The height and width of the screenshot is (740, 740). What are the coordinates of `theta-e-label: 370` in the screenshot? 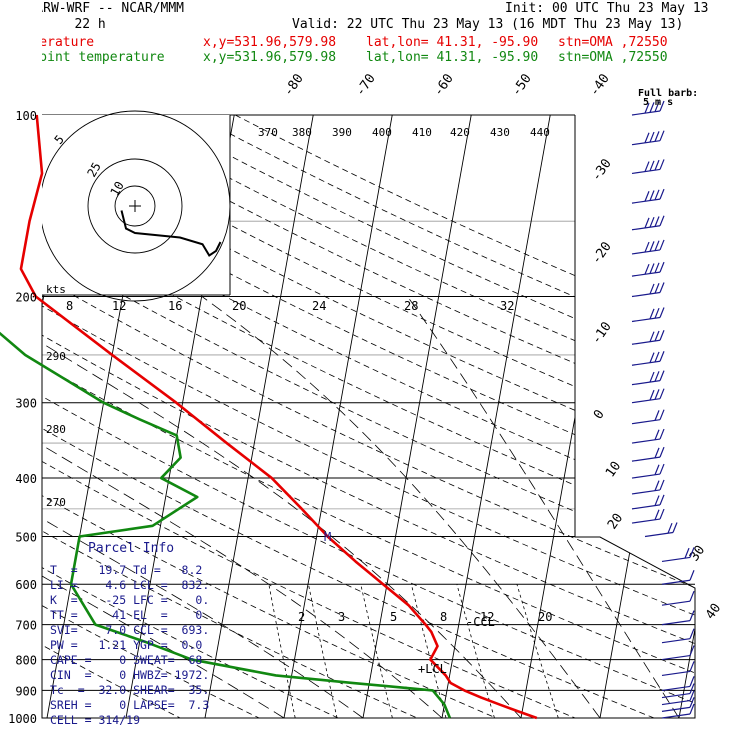 It's located at (268, 132).